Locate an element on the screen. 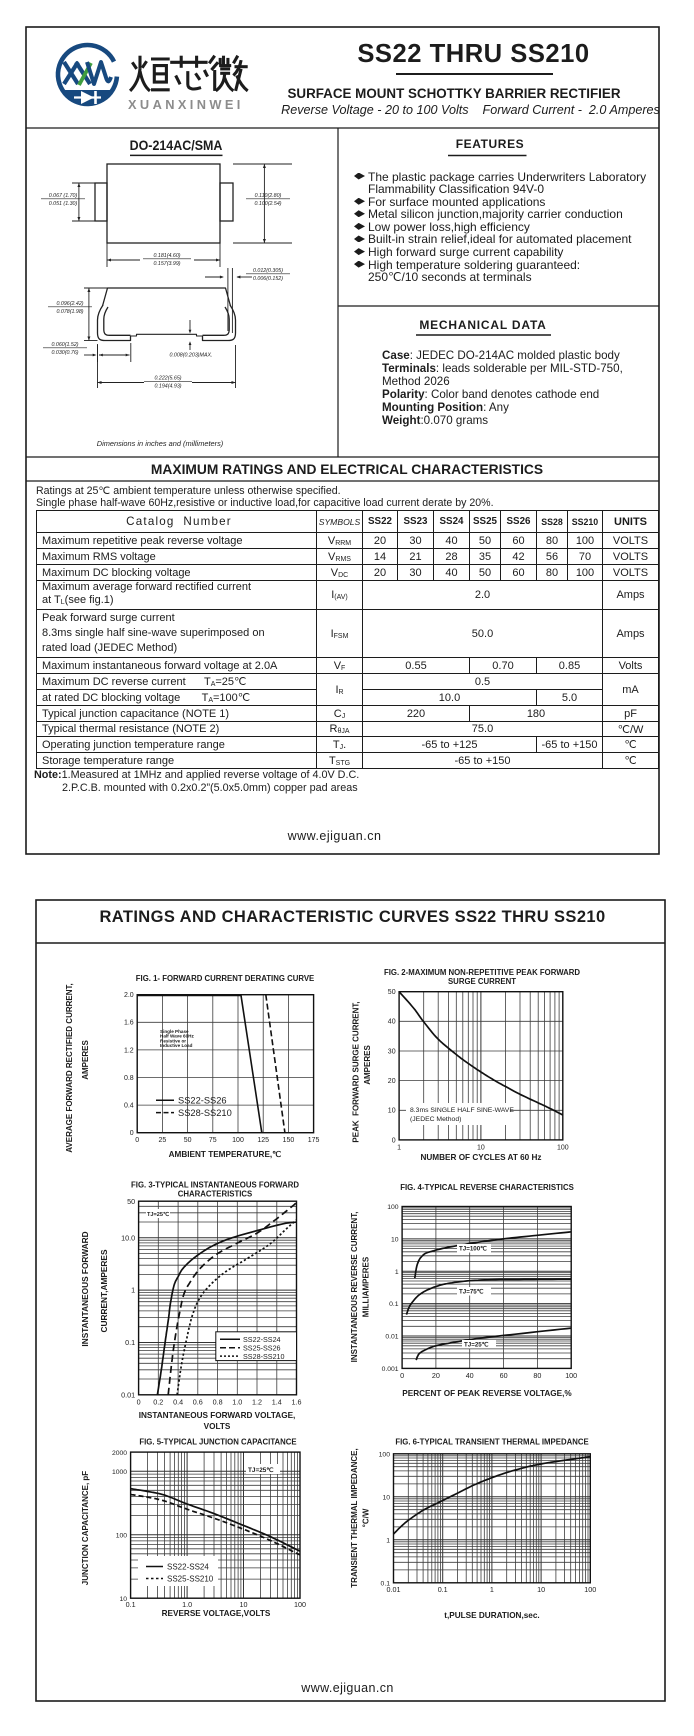 The height and width of the screenshot is (1736, 694). svg-text: 0.078(1.98) is located at coordinates (69, 312).